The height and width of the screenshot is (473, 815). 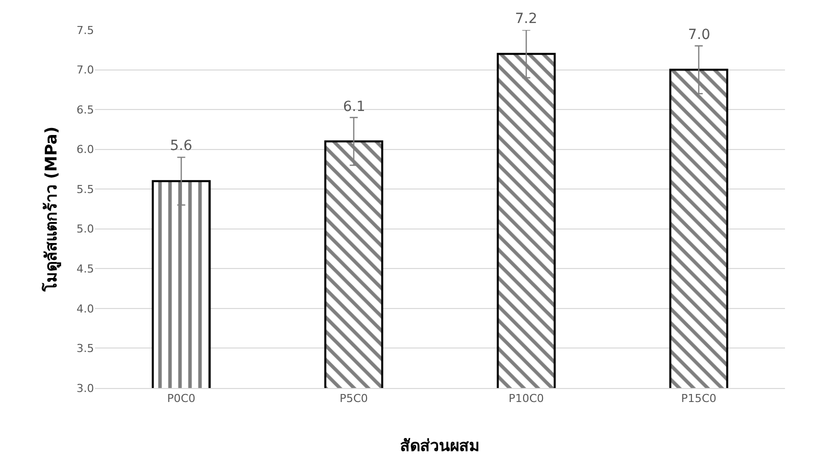 What do you see at coordinates (699, 35) in the screenshot?
I see `data-label: 7.0` at bounding box center [699, 35].